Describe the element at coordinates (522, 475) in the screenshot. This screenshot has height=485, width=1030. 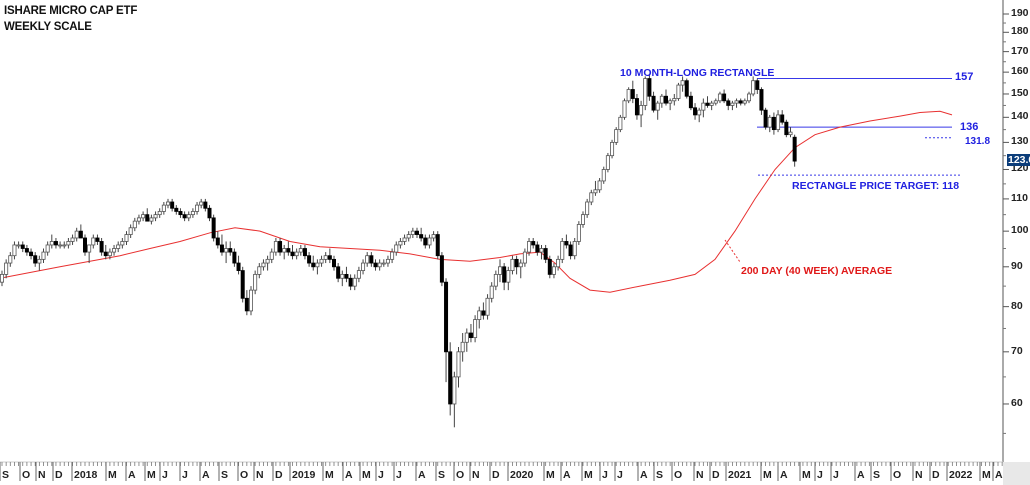
I see `x-tick-label: 2020` at that location.